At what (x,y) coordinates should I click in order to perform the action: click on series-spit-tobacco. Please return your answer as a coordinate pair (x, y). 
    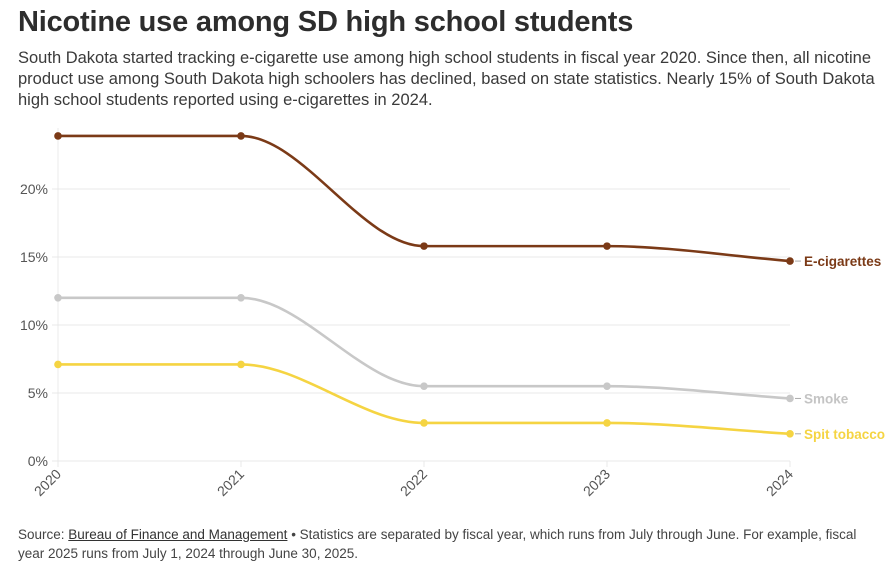
    Looking at the image, I should click on (424, 399).